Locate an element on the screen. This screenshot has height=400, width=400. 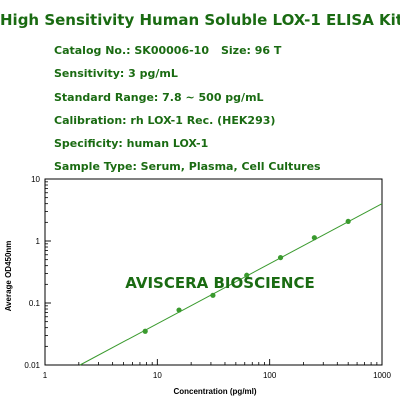
spec-specificity: Specificity: human LOX-1 is located at coordinates (131, 144).